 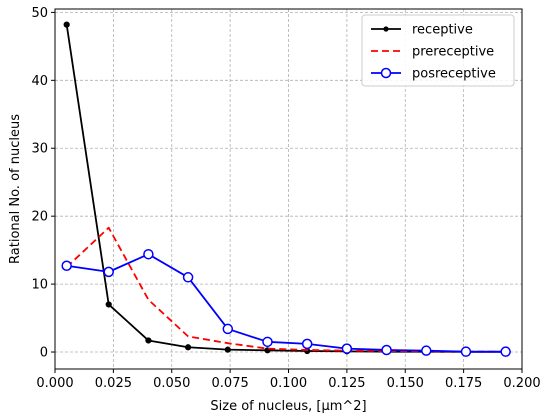 I want to click on legend-item-posreceptive: posreceptive, so click(x=433, y=74).